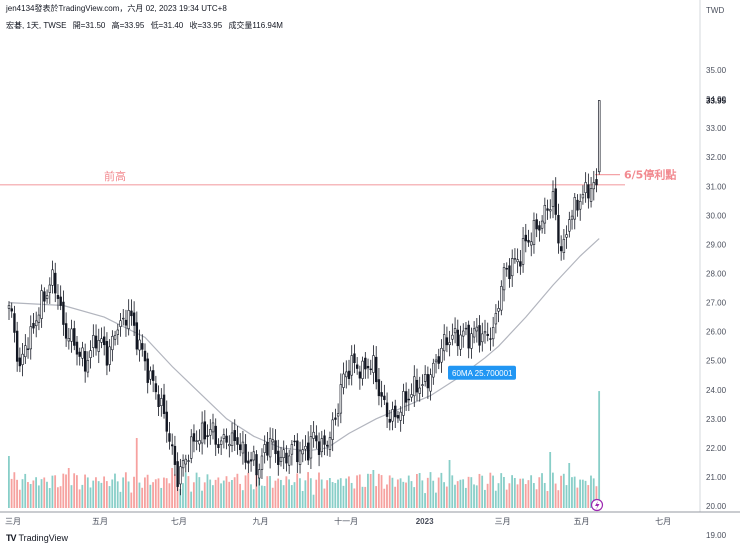  Describe the element at coordinates (716, 535) in the screenshot. I see `y-tick-label: 19.00` at that location.